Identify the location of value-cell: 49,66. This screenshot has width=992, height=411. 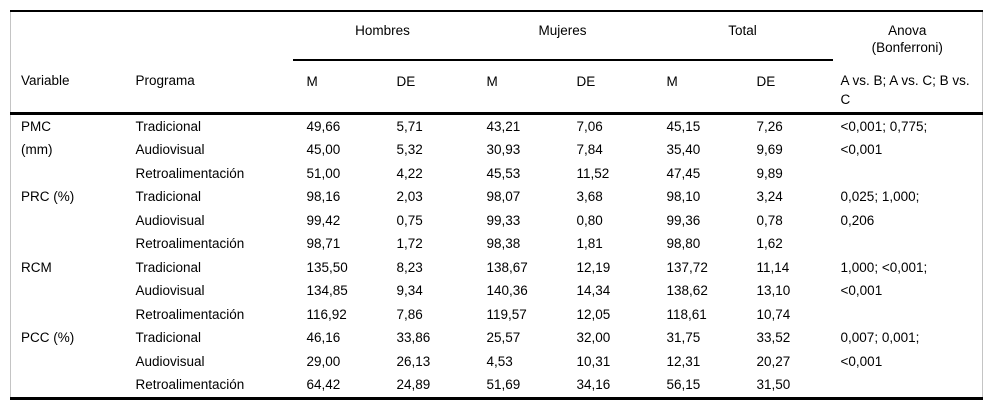
(323, 126).